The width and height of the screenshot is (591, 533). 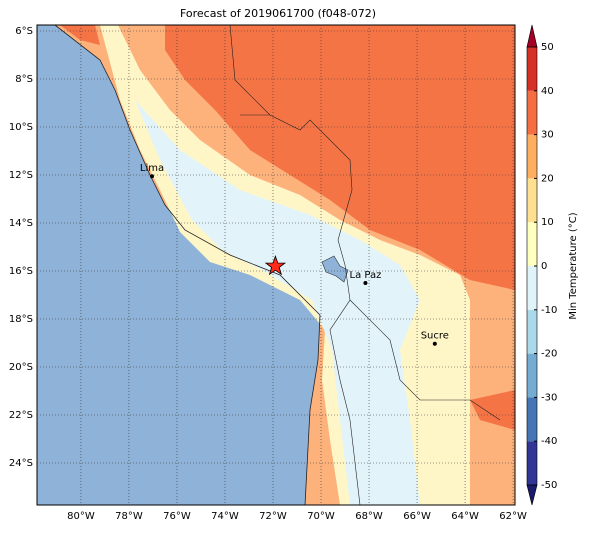 I want to click on lon-tick-label: 72°W, so click(x=273, y=516).